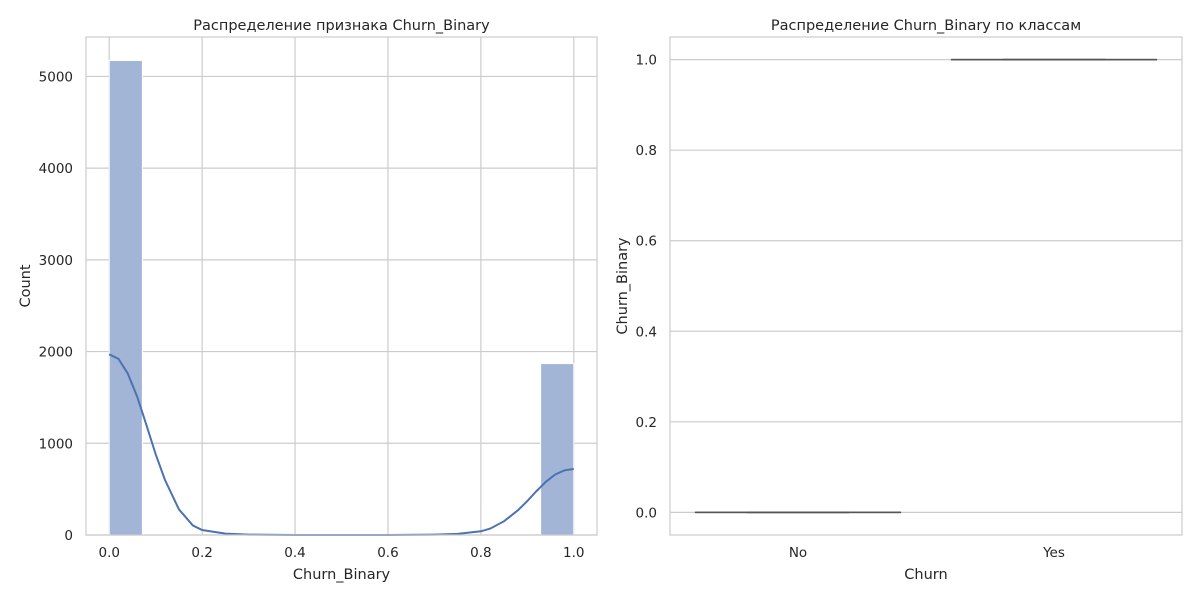 This screenshot has height=600, width=1200. Describe the element at coordinates (342, 575) in the screenshot. I see `histogram-x-axis-label: Churn_Binary` at that location.